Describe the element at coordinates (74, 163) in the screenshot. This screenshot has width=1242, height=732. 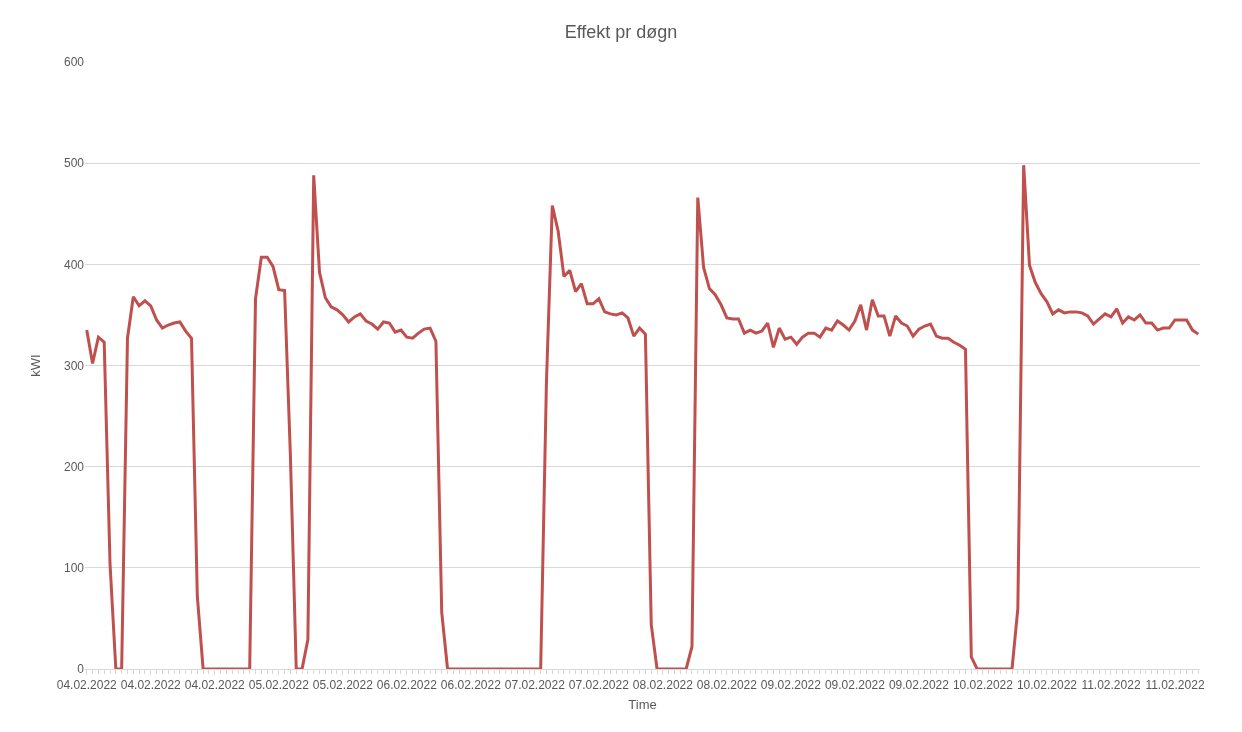
I see `y-tick-label: 500` at that location.